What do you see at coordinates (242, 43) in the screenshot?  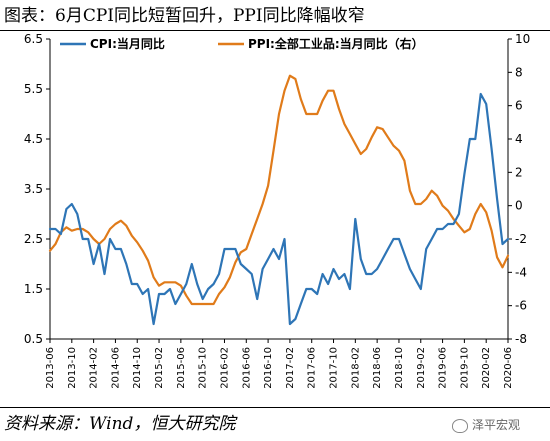 I see `chart-legend: CPI:当月同比 PPI:全部工业品:当月同比（右）` at bounding box center [242, 43].